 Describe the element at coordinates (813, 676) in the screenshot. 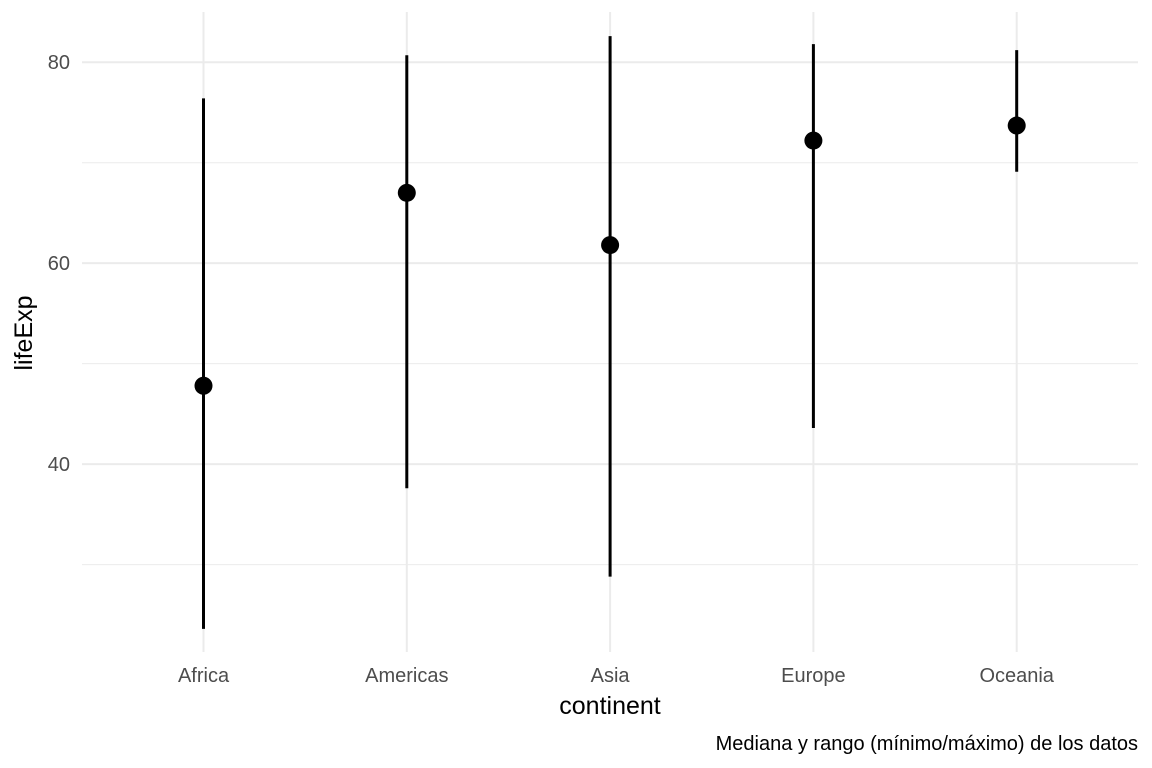

I see `x-tick-label: Europe` at that location.